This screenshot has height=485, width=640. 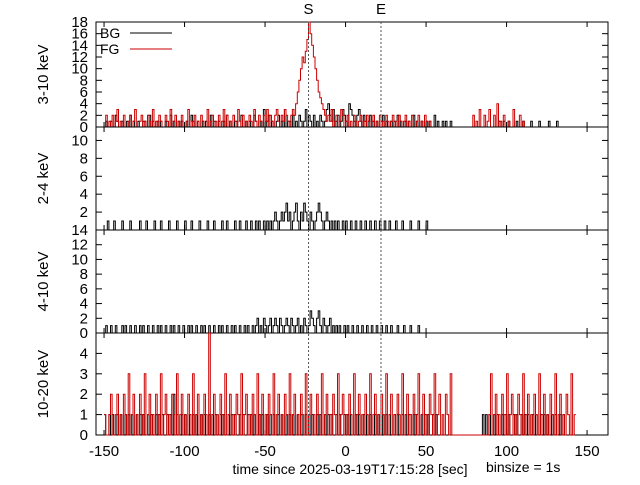 I want to click on x-tick-label: -100, so click(x=185, y=451).